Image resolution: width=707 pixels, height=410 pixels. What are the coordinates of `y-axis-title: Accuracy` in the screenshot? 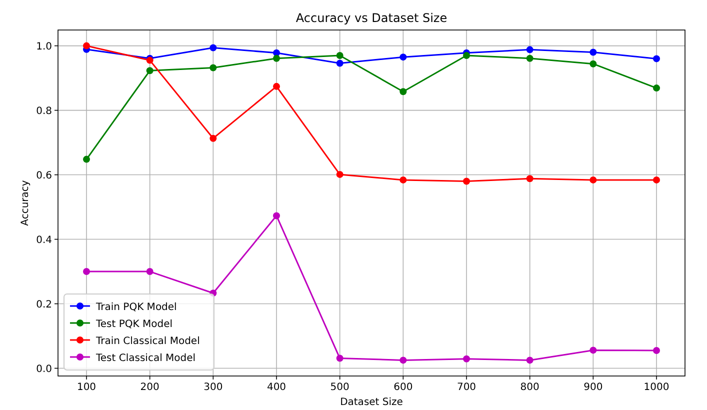 It's located at (25, 203).